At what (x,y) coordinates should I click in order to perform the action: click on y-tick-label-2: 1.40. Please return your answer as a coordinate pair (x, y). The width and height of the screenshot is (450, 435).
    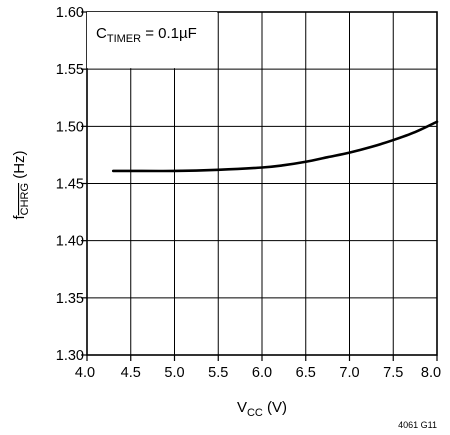
    Looking at the image, I should click on (70, 242).